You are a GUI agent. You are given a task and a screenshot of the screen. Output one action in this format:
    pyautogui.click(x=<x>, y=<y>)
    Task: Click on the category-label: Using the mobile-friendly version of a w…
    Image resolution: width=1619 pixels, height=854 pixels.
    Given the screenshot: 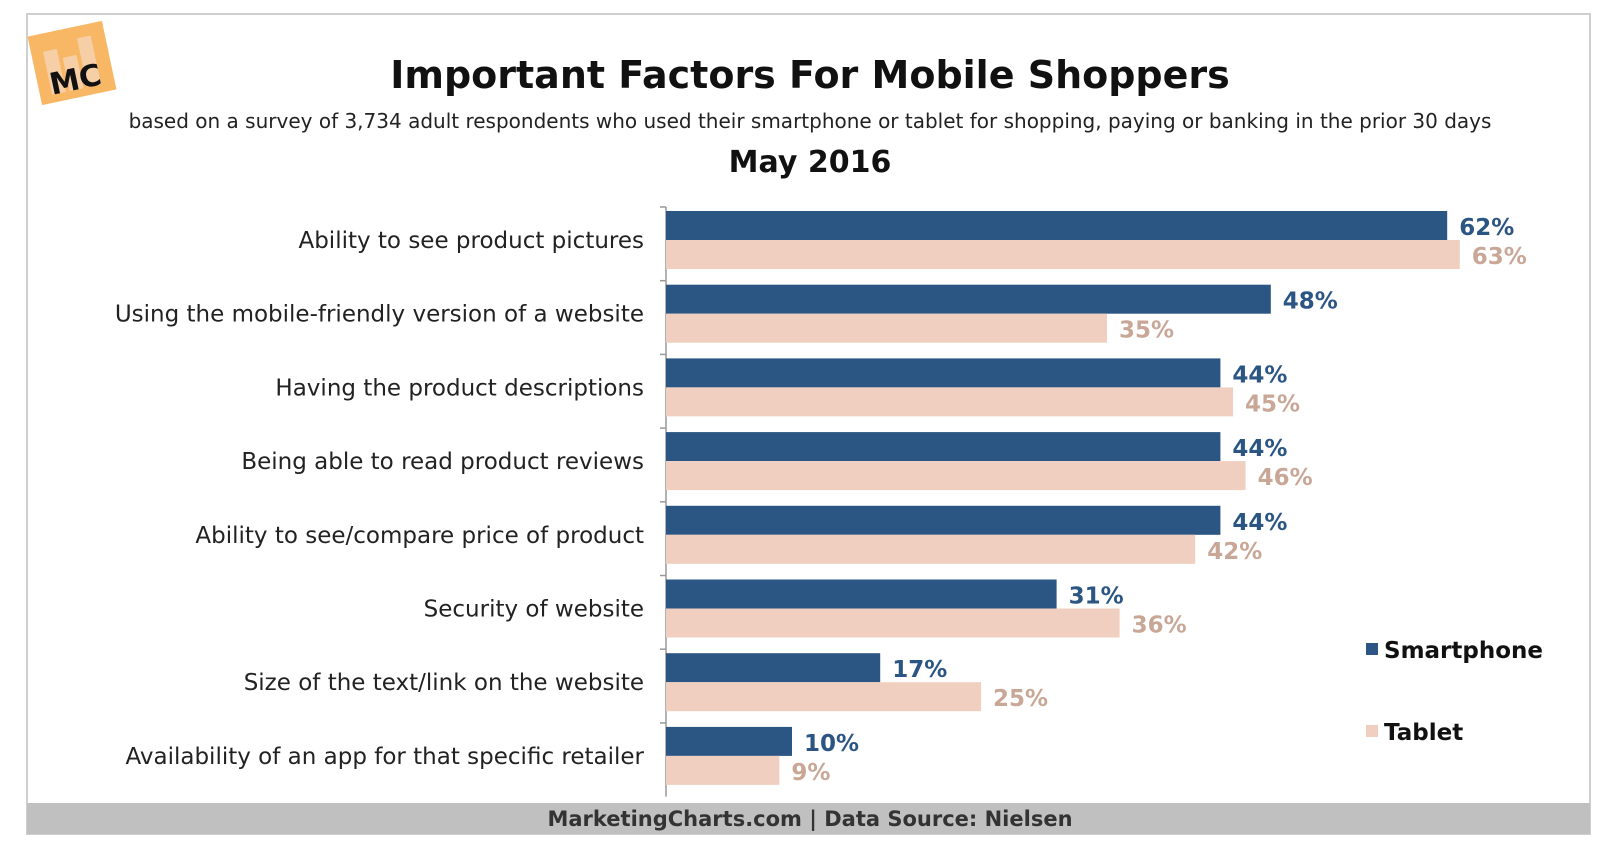 What is the action you would take?
    pyautogui.click(x=379, y=315)
    